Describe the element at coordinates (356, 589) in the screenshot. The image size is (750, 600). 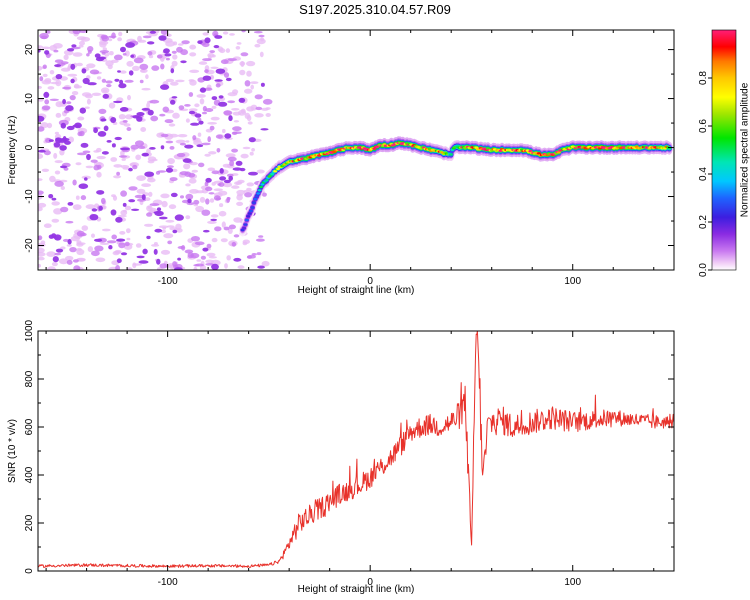
I see `snr-x-label: Height of straight line (km)` at that location.